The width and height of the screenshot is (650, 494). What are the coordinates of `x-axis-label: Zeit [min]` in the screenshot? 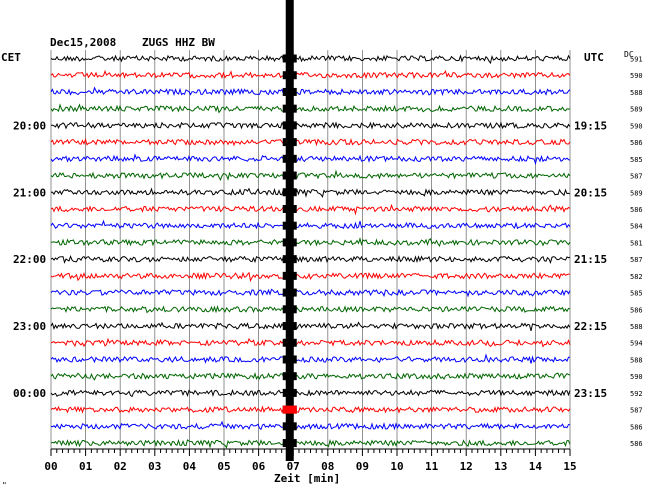 It's located at (307, 478).